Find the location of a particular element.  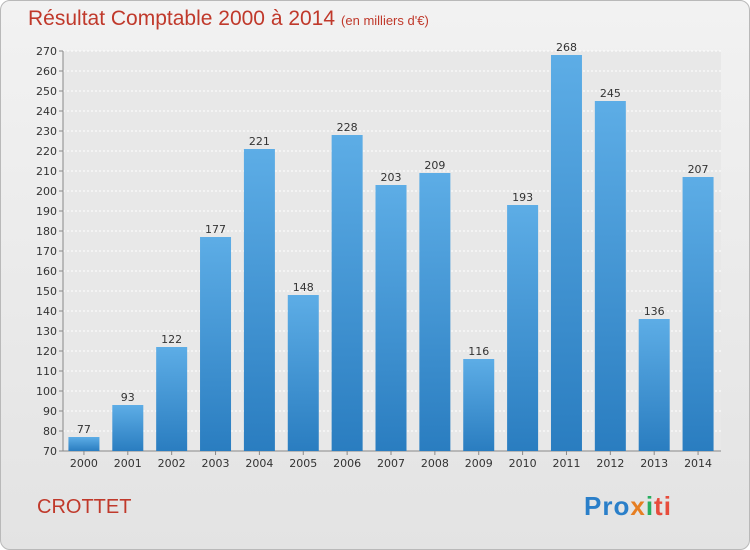

title-unit: (en milliers d'€) is located at coordinates (385, 20).